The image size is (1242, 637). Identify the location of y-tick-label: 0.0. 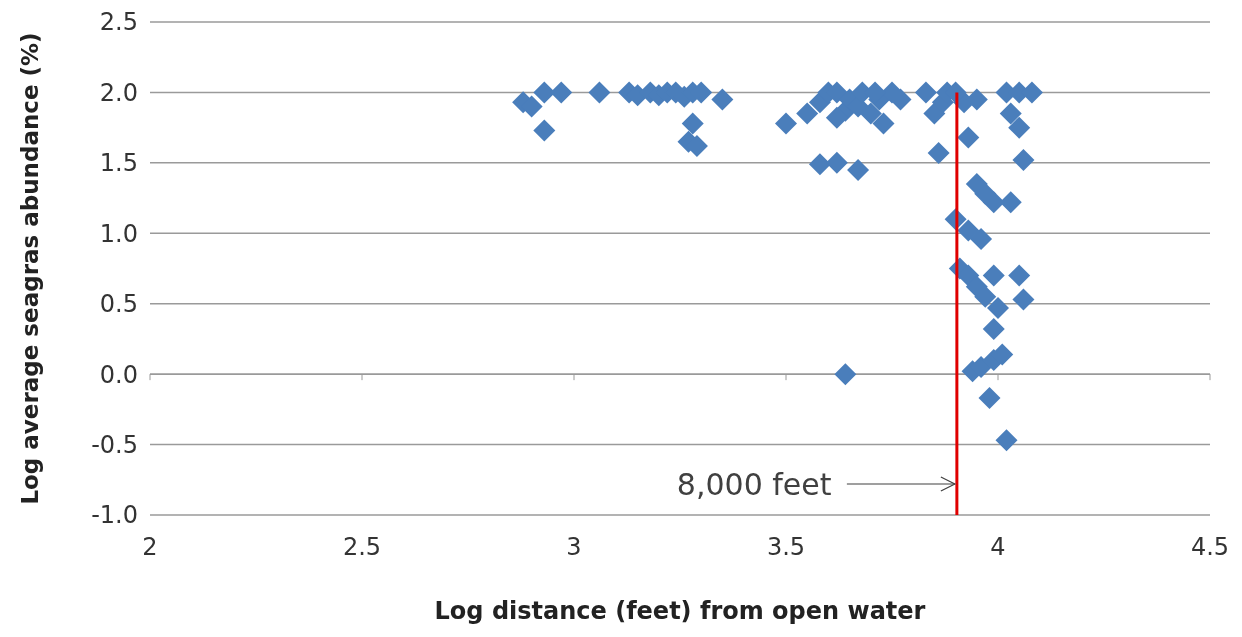
(118, 374).